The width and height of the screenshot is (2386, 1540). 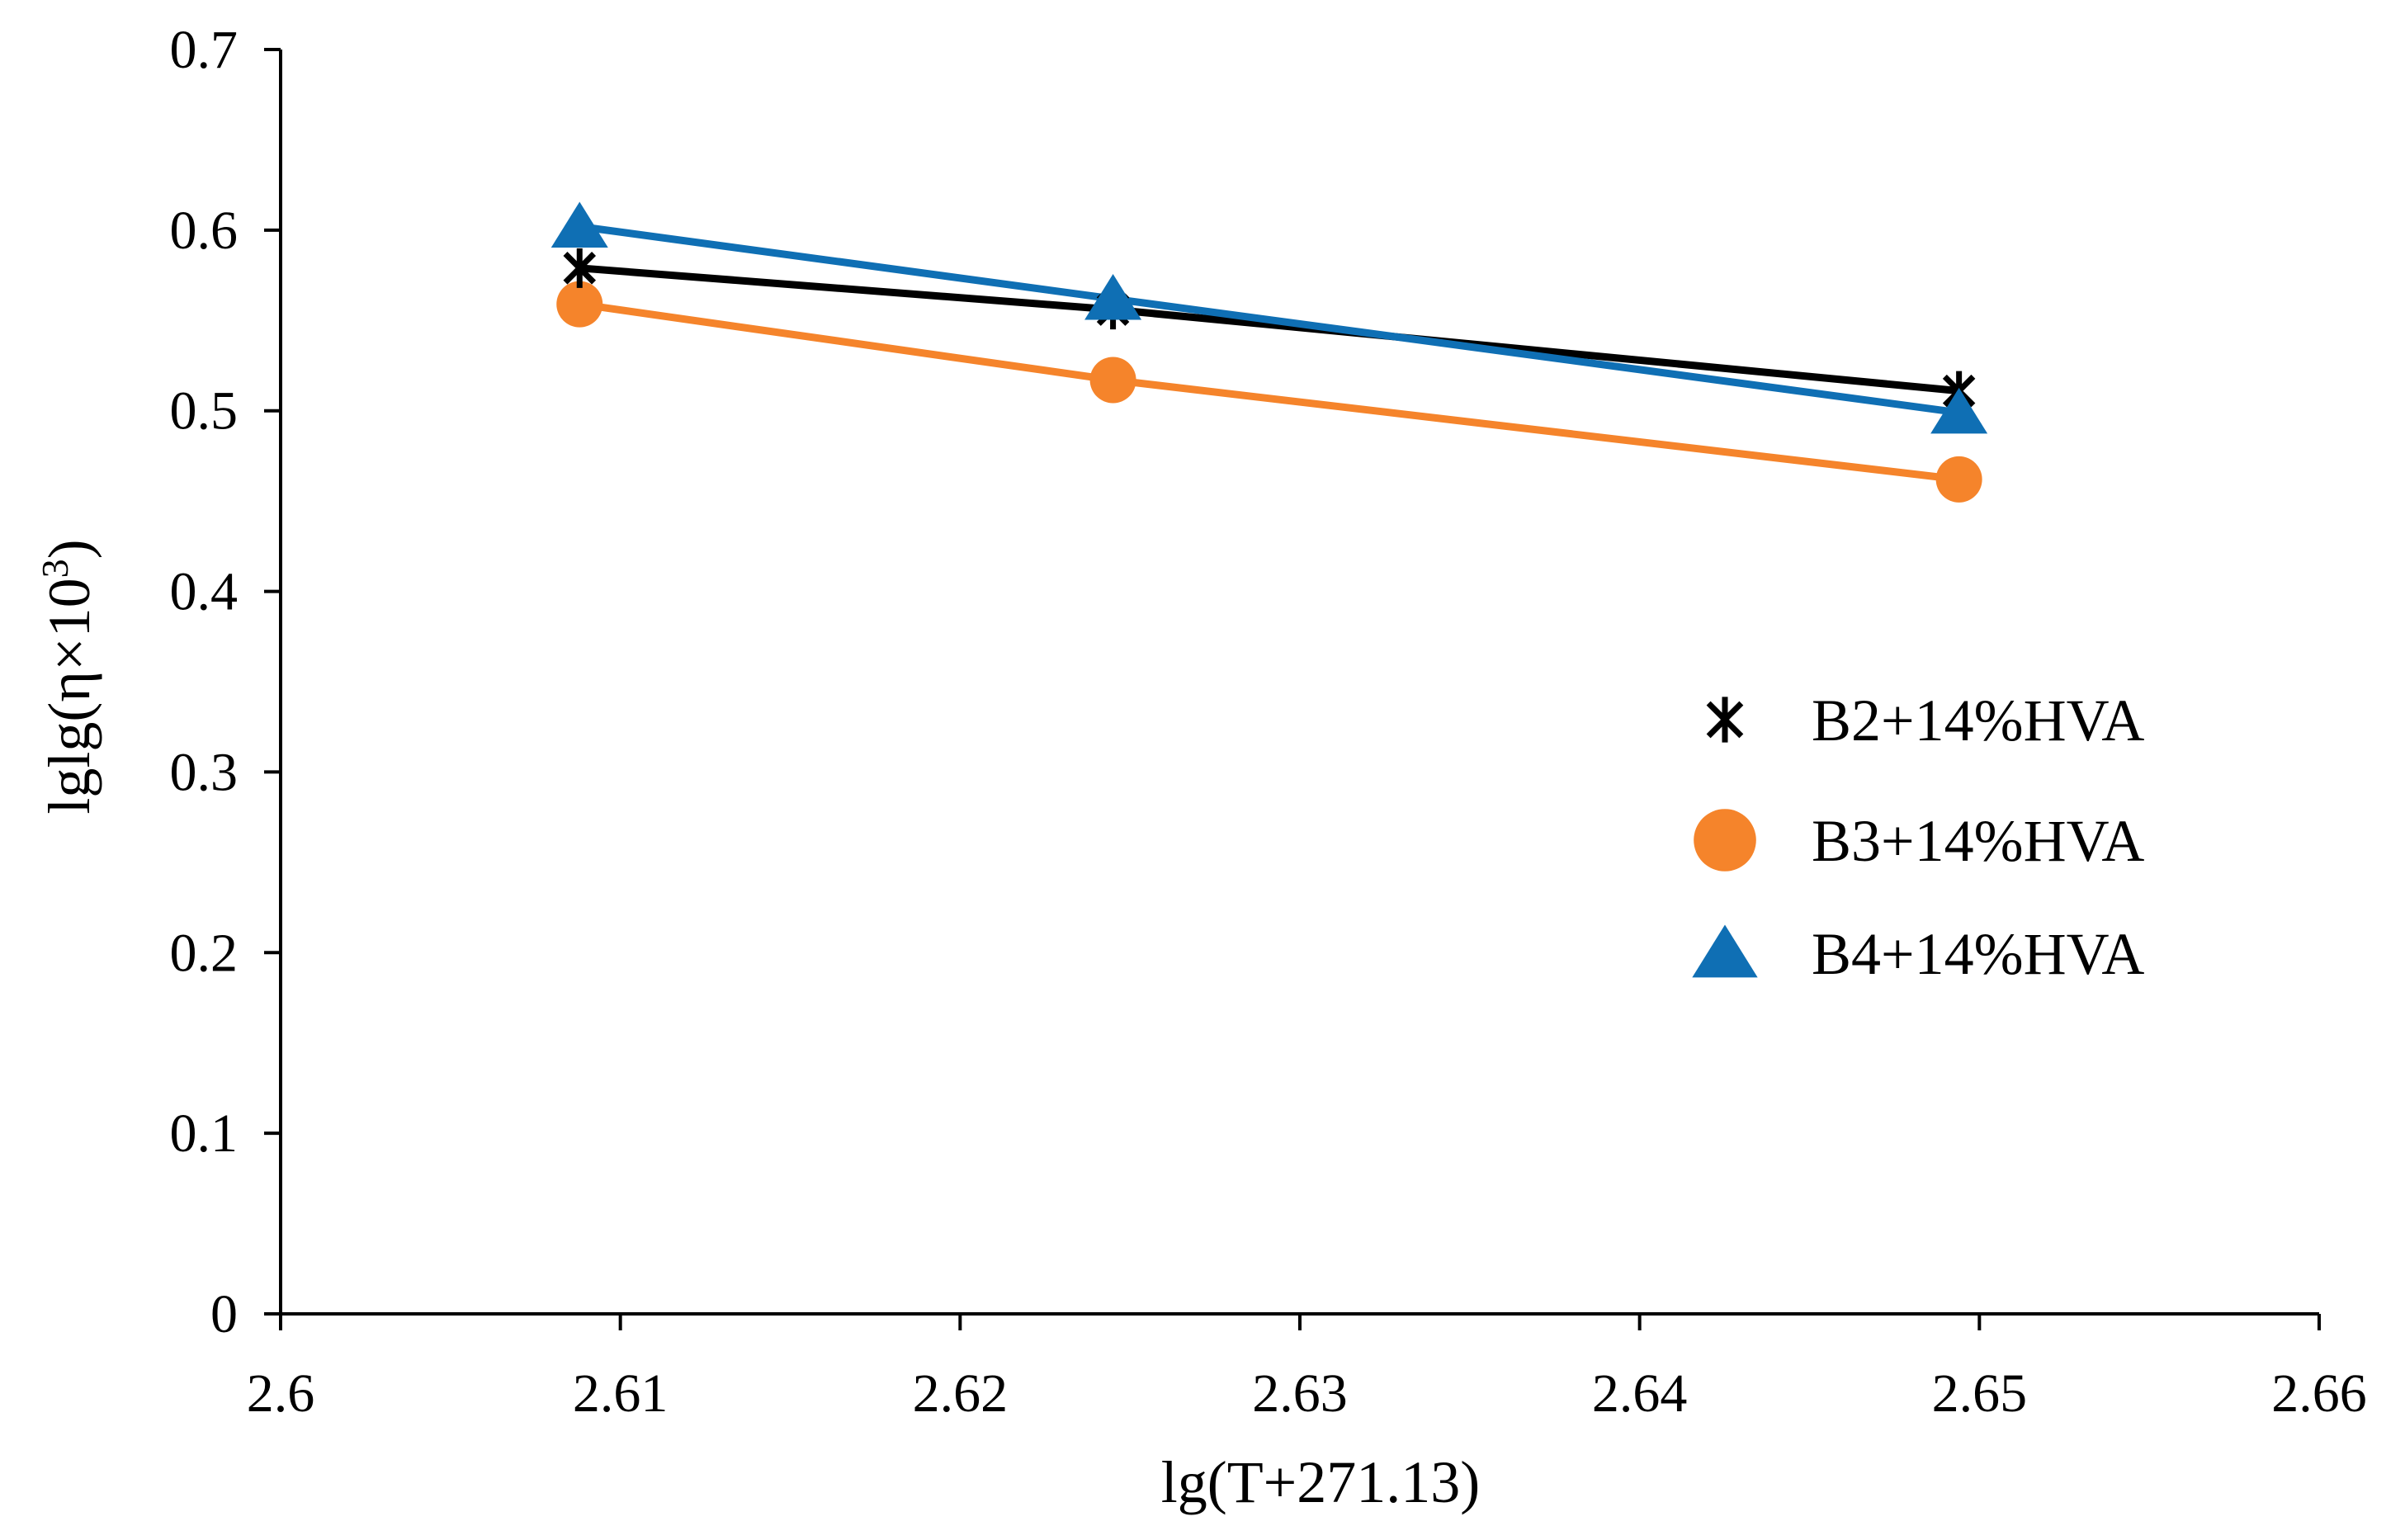 What do you see at coordinates (1725, 840) in the screenshot?
I see `legend-marker-circle` at bounding box center [1725, 840].